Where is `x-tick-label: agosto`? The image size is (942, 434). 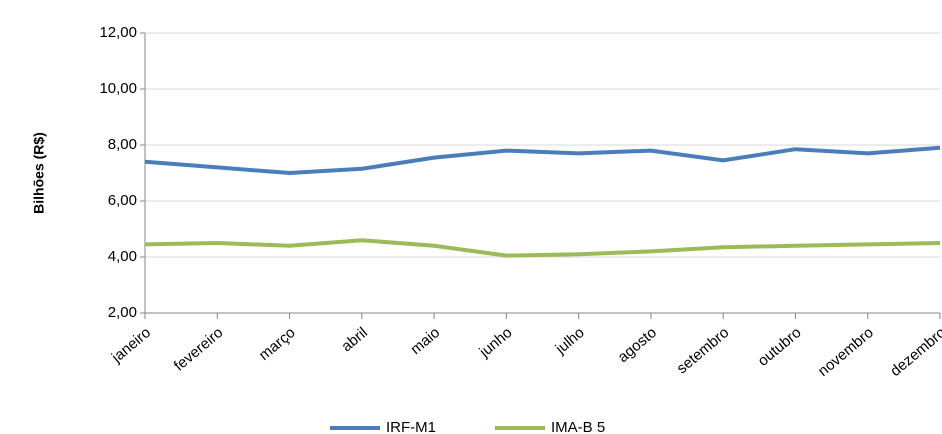
x-tick-label: agosto is located at coordinates (637, 345).